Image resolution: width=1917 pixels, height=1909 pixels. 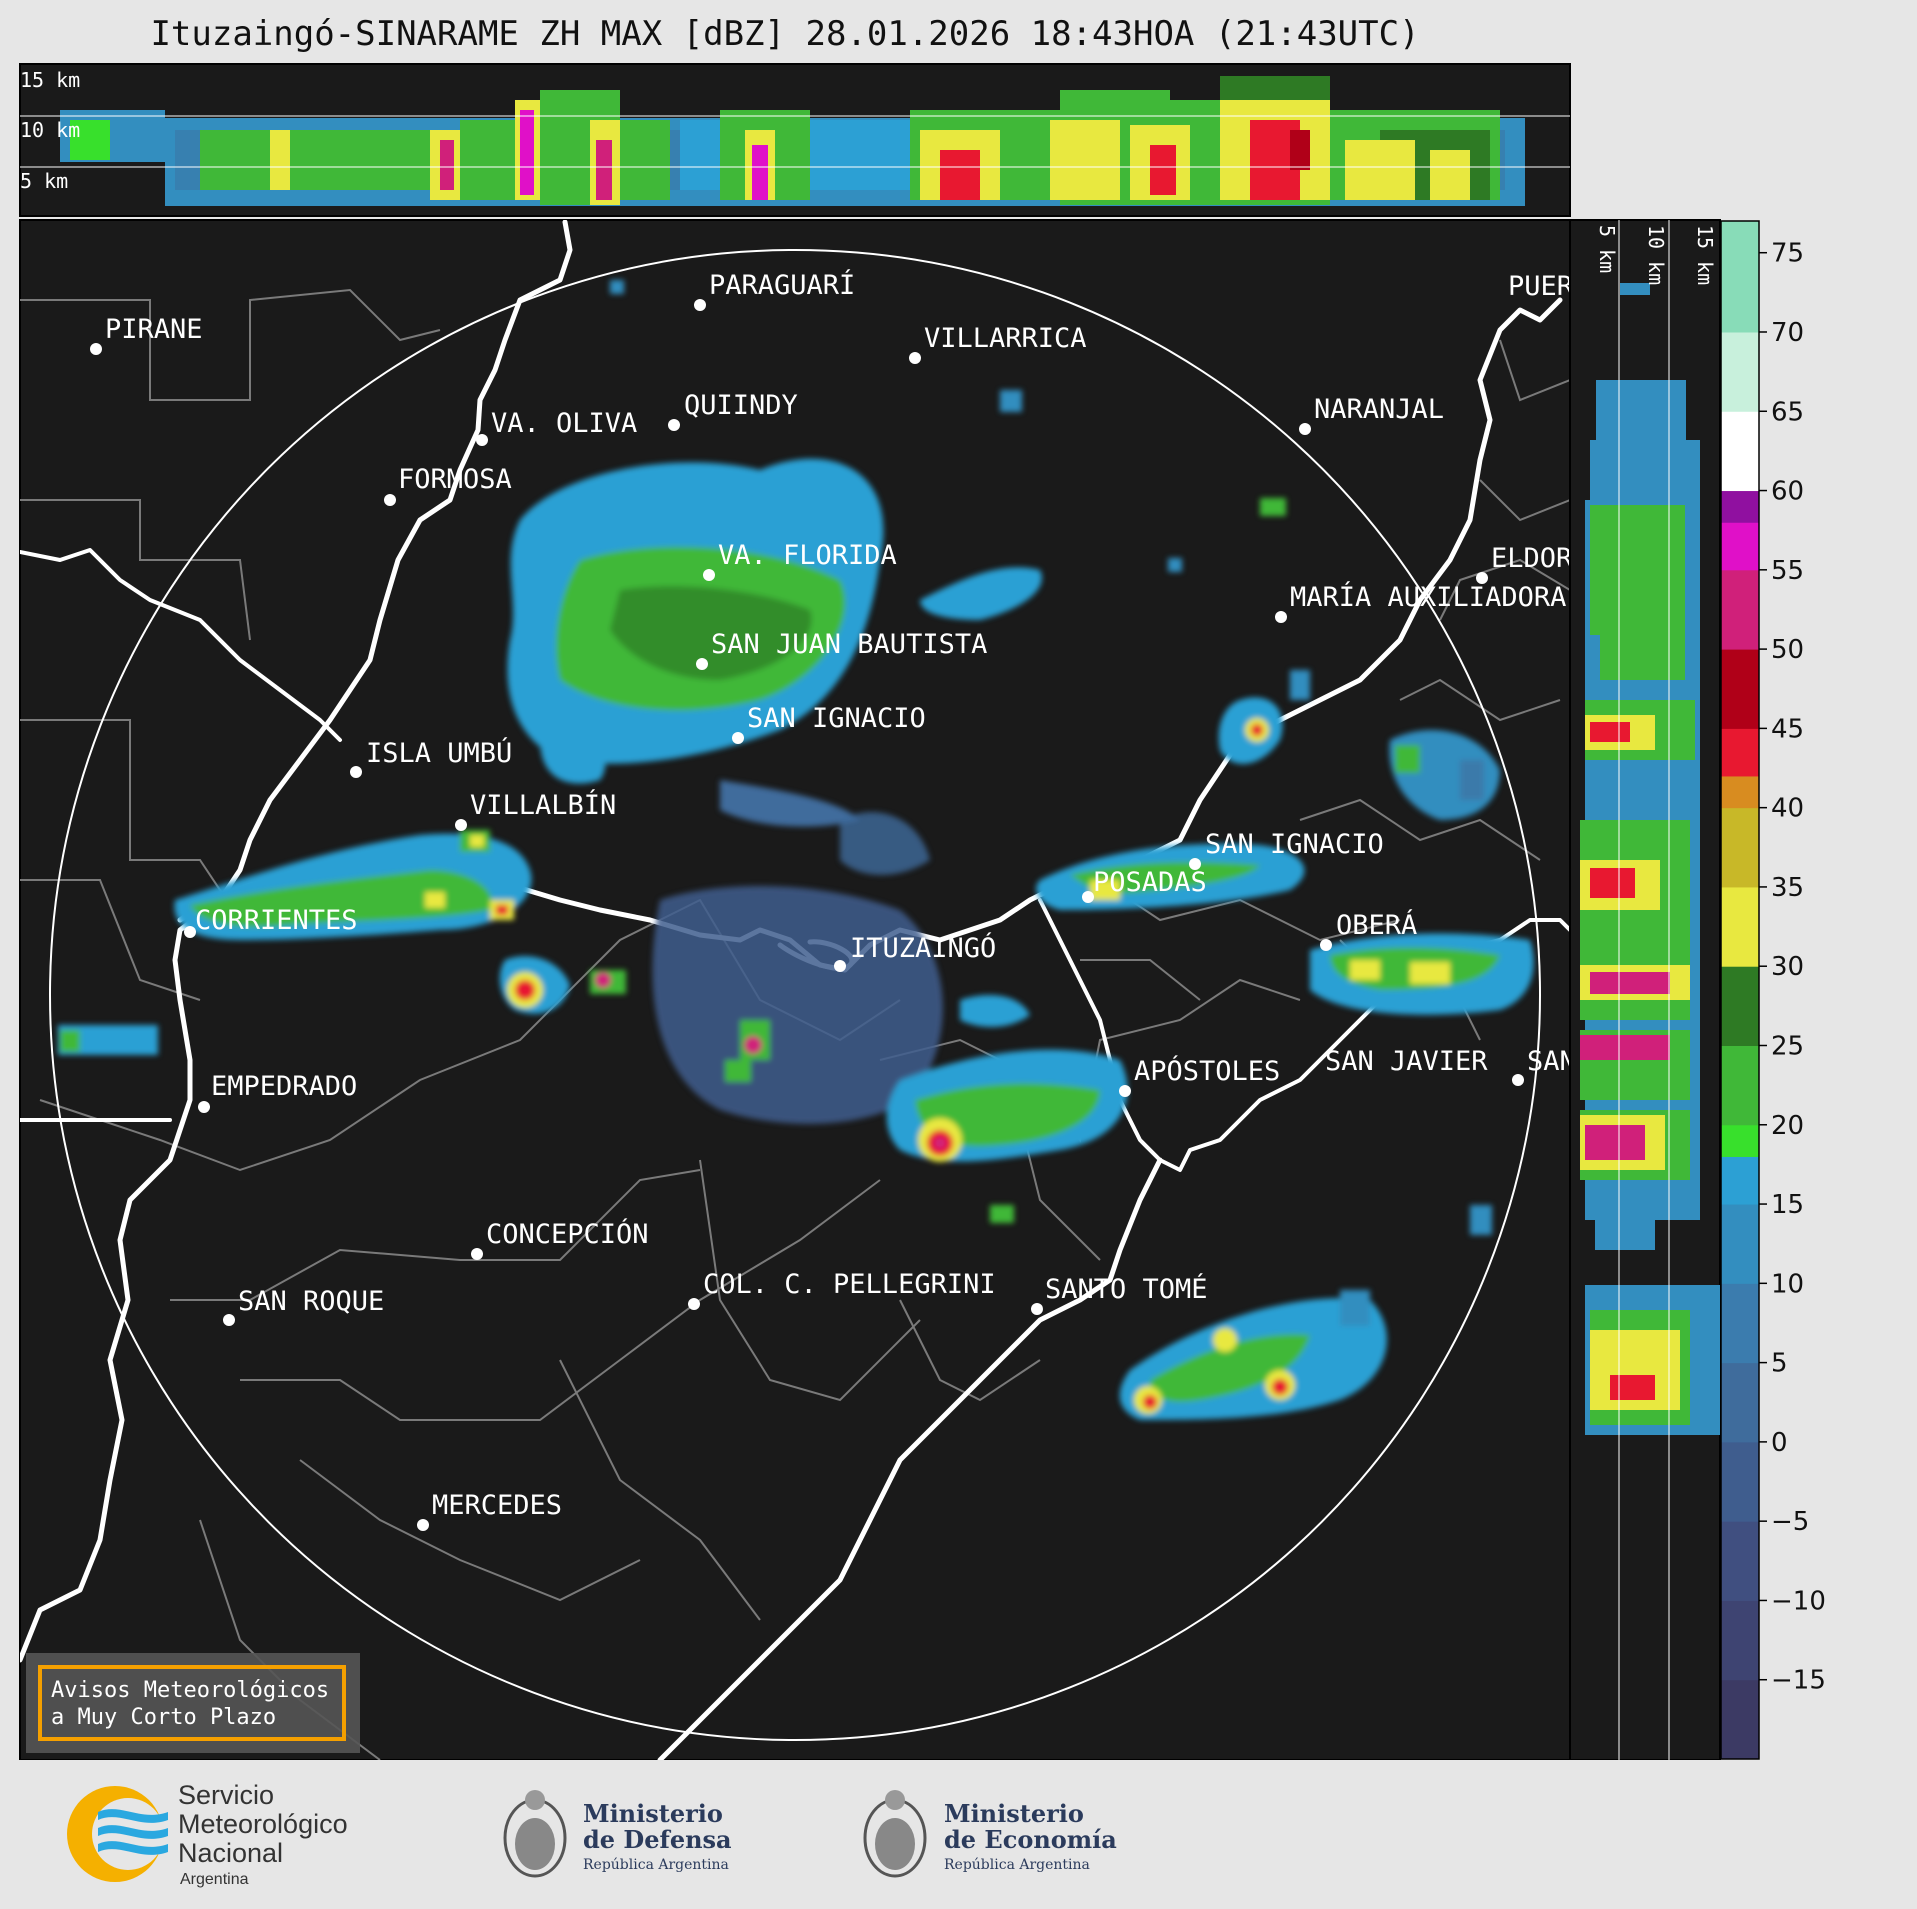 What do you see at coordinates (702, 664) in the screenshot?
I see `city-dot-san-juan-bautista` at bounding box center [702, 664].